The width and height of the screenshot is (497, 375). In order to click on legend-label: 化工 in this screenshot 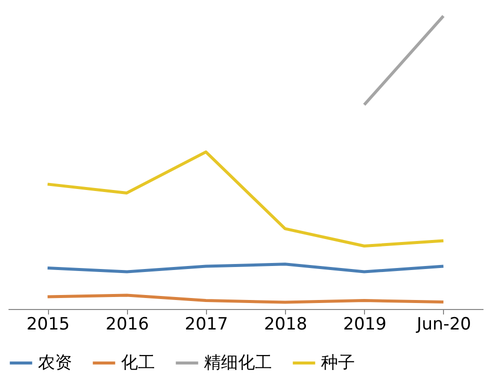, I will do `click(138, 363)`.